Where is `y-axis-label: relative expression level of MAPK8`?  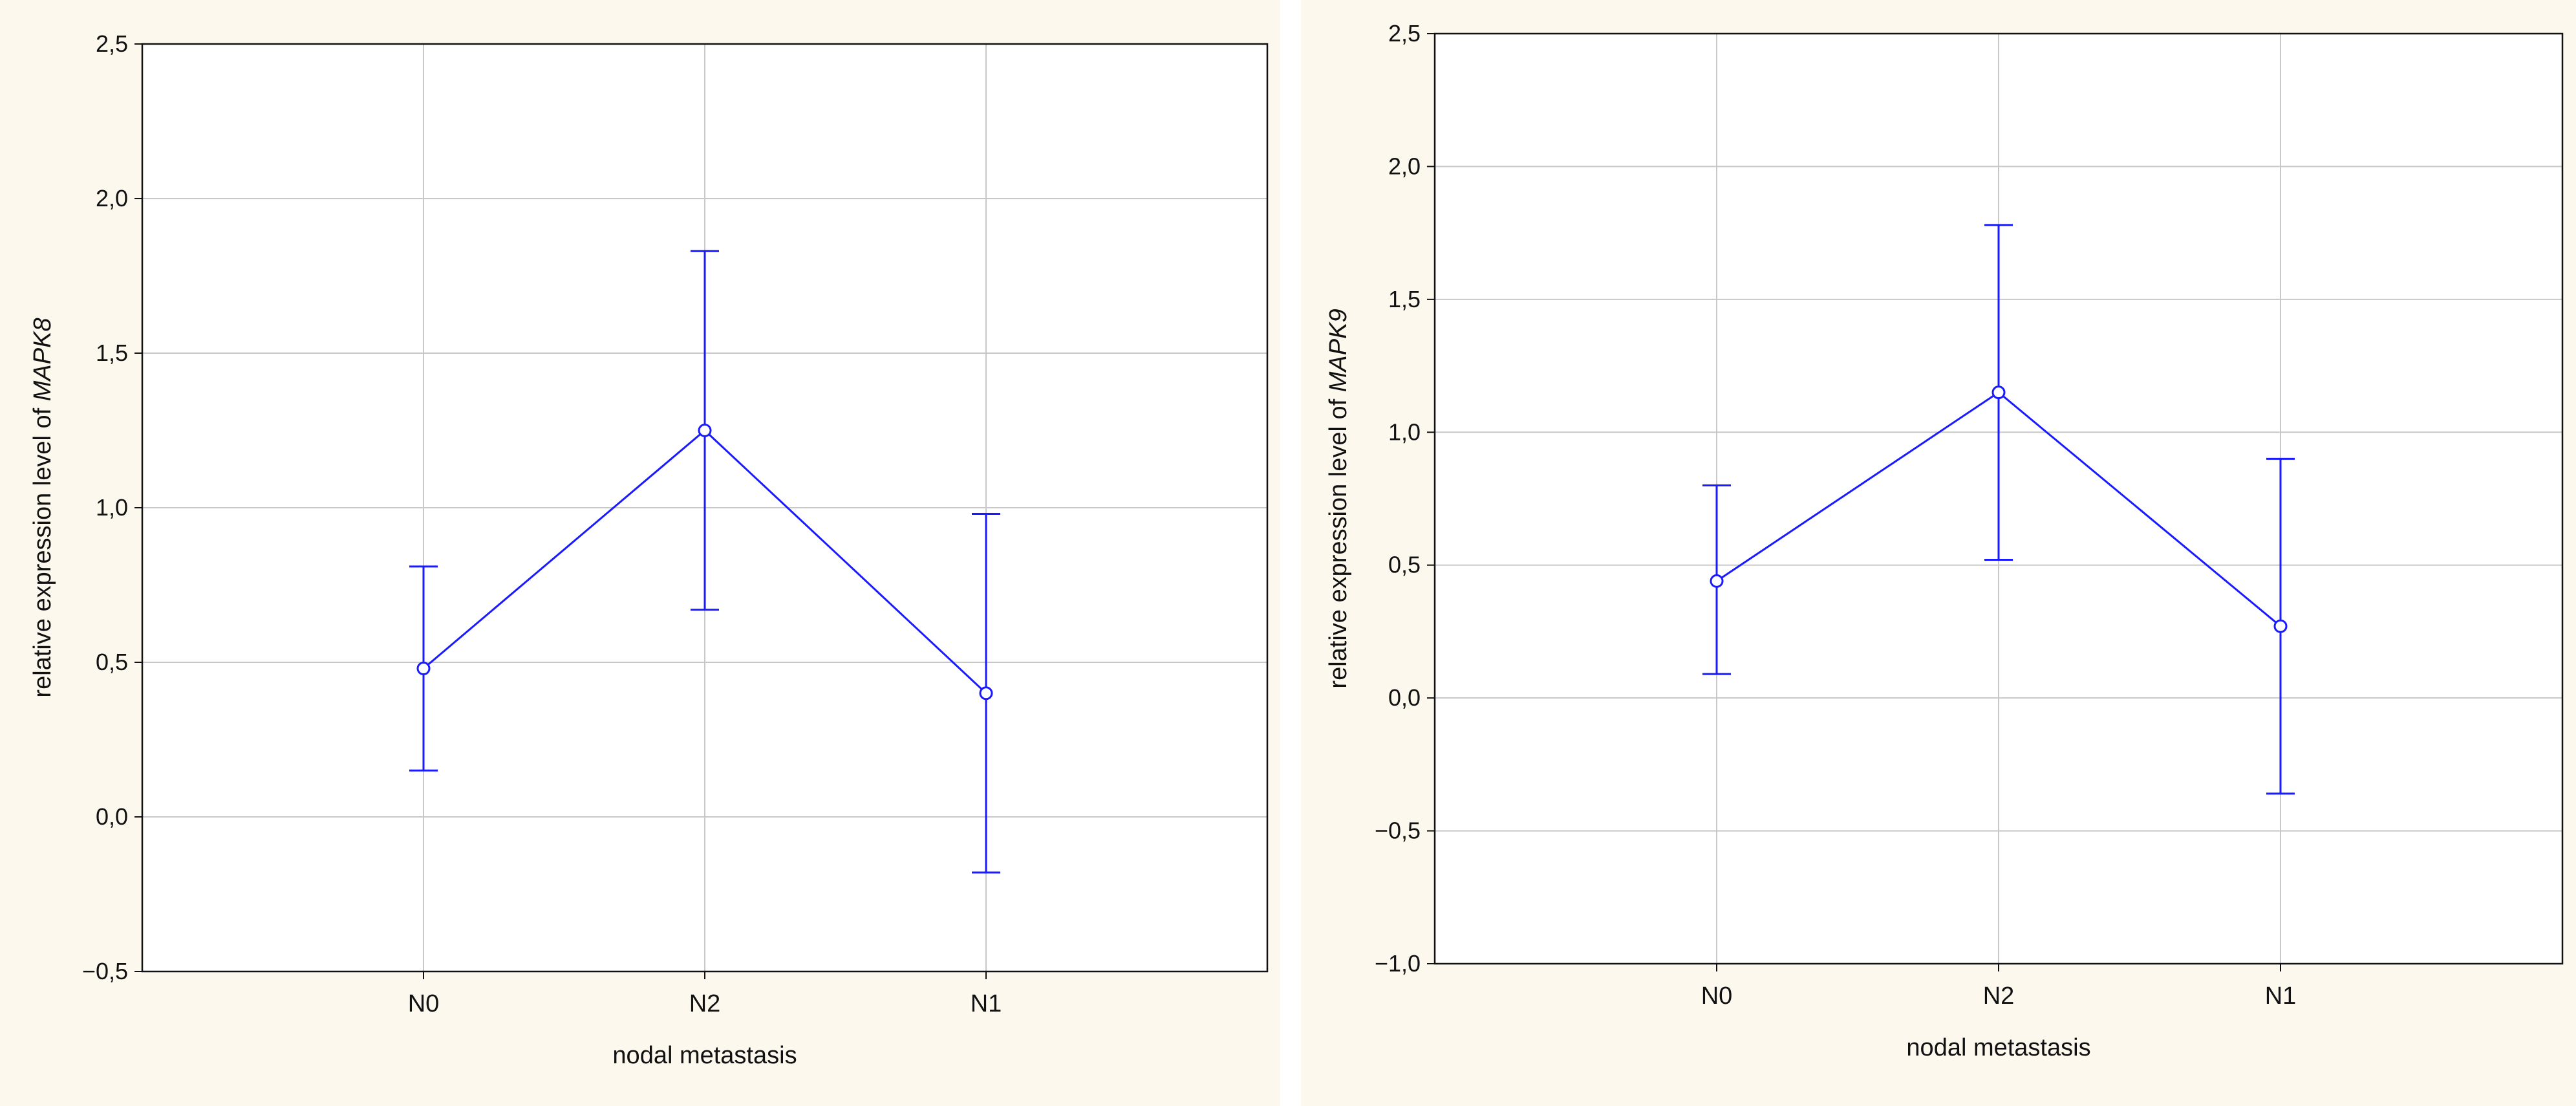
y-axis-label: relative expression level of MAPK8 is located at coordinates (42, 507).